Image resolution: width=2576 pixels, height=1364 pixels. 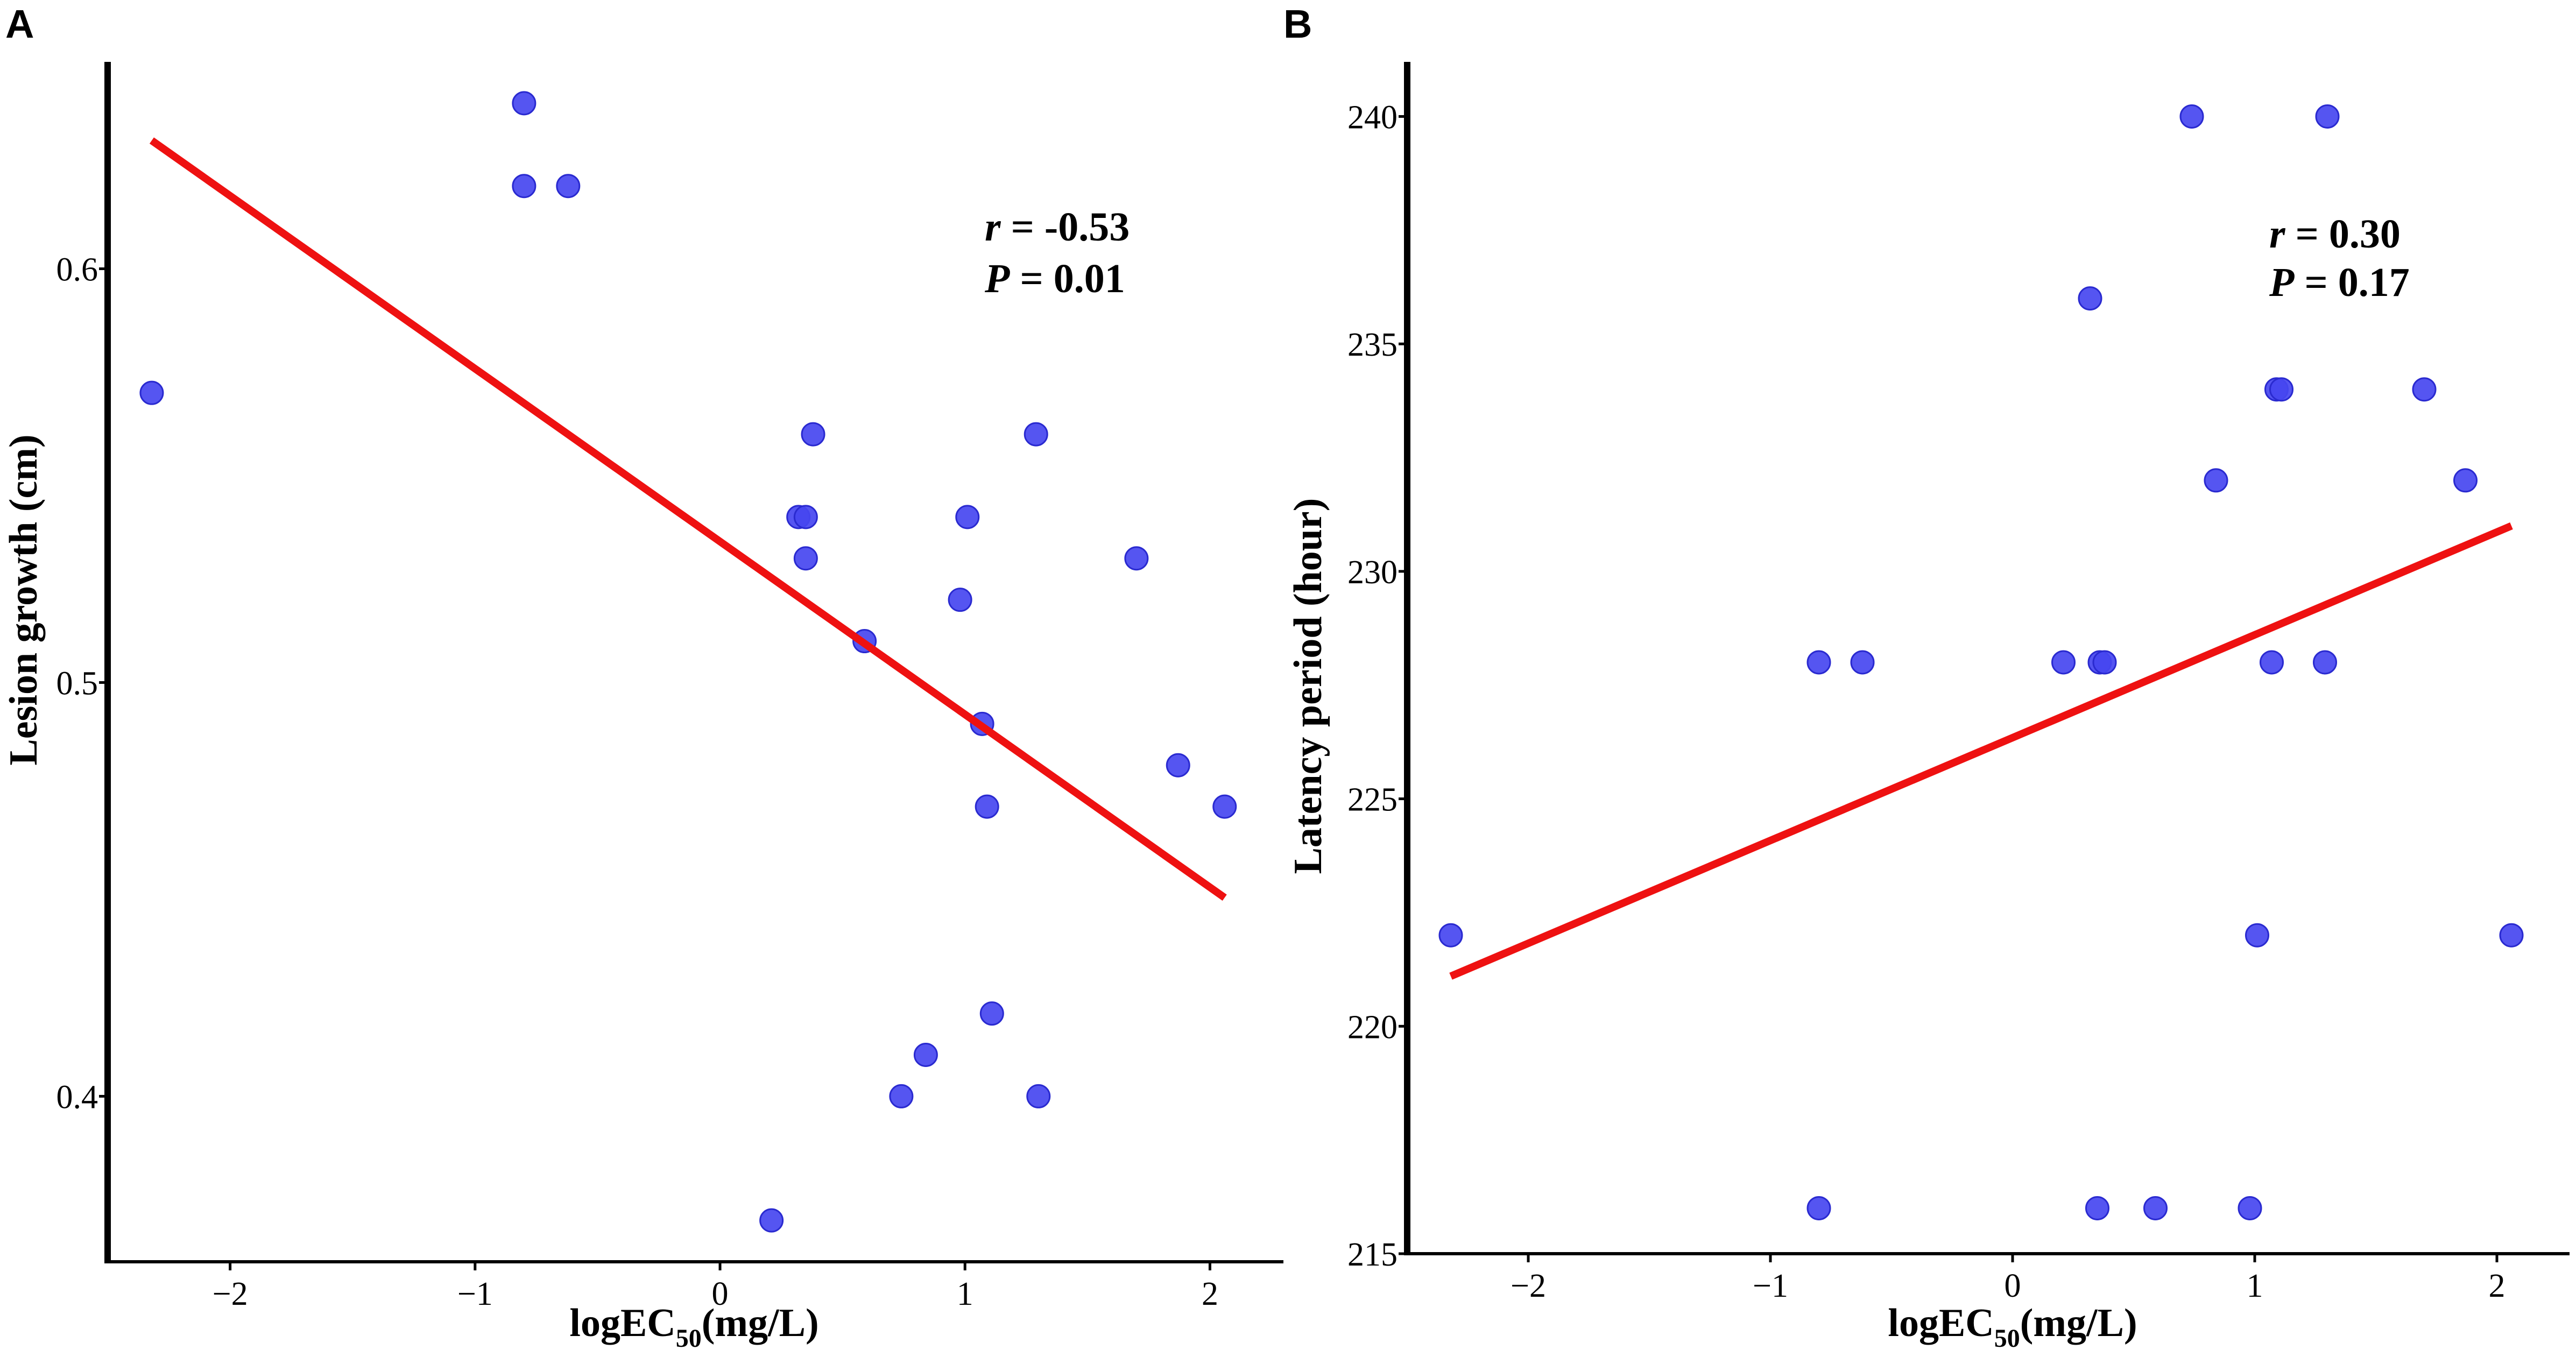 I want to click on panel-b-r-label: r, so click(x=2277, y=234).